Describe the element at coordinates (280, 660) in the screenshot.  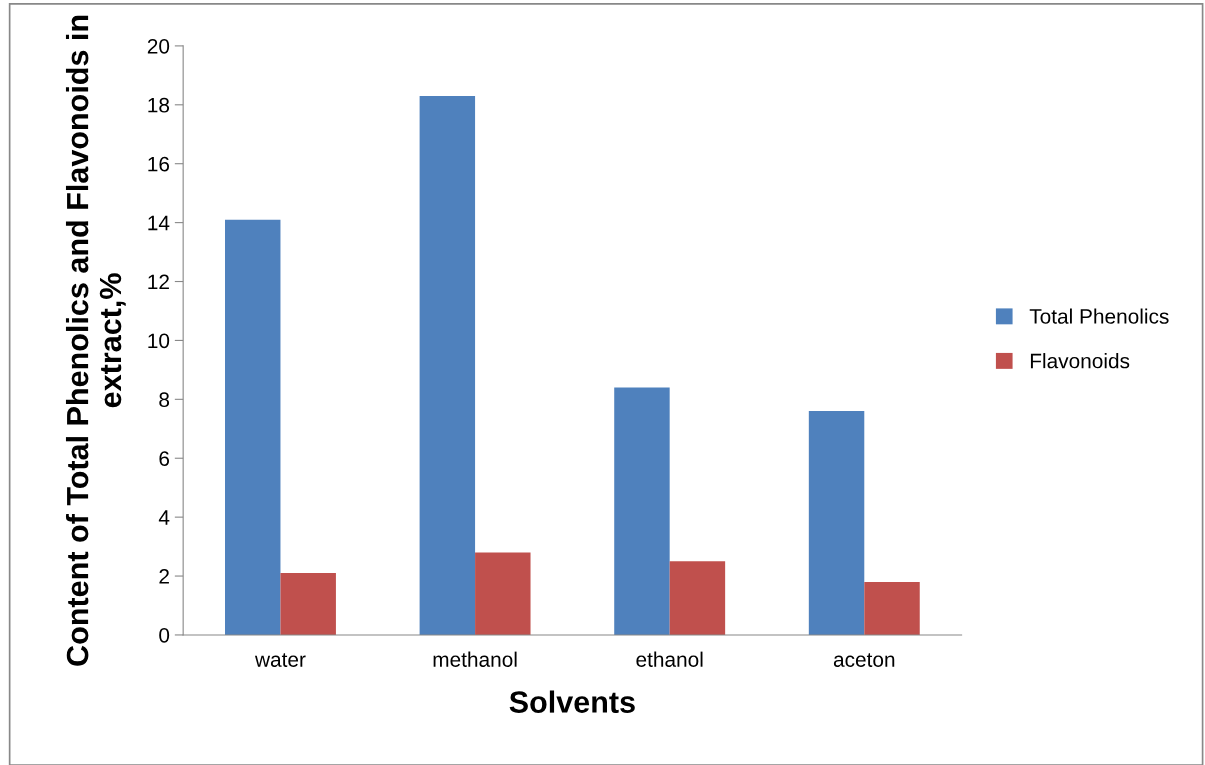
I see `x-tick-label: water` at that location.